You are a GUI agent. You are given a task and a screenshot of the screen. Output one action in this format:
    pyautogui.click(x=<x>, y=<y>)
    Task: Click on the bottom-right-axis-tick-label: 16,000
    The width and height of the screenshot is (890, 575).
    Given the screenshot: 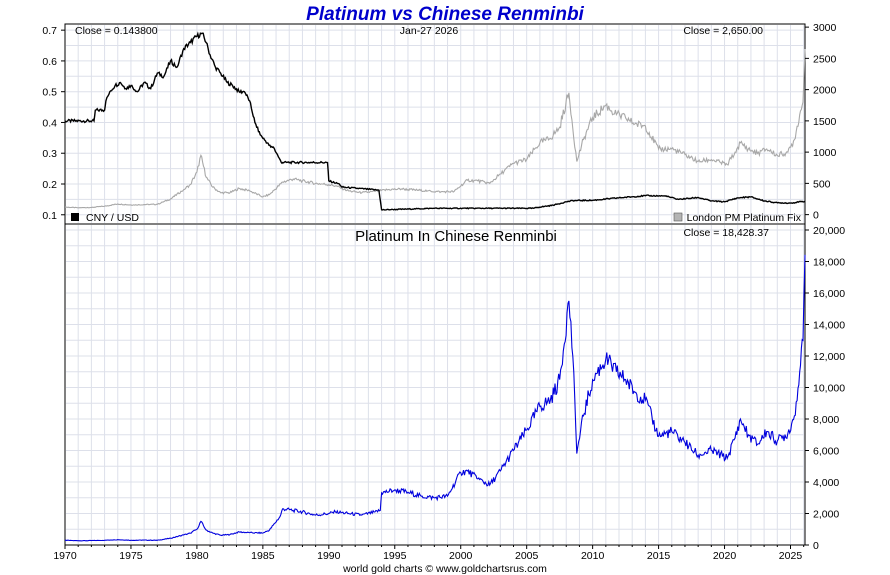 What is the action you would take?
    pyautogui.click(x=829, y=294)
    